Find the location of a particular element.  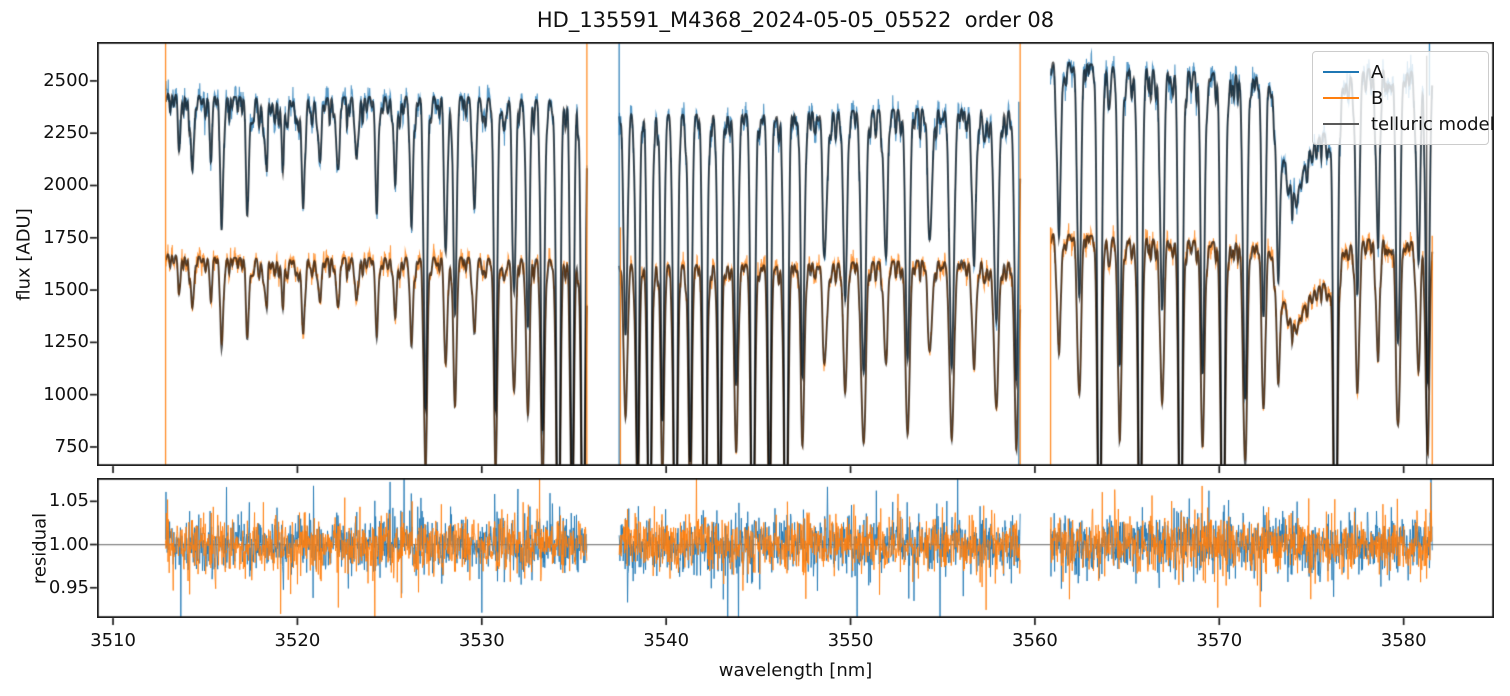

legend-label-b: B is located at coordinates (1377, 98).